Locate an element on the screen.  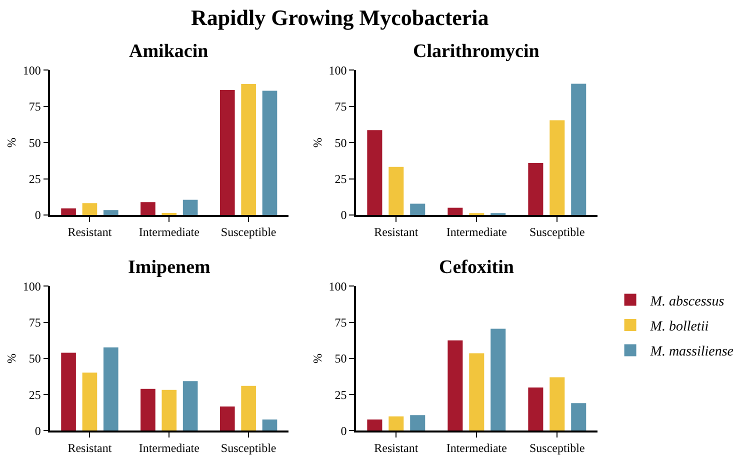
chart-title: Clarithromycin is located at coordinates (476, 51).